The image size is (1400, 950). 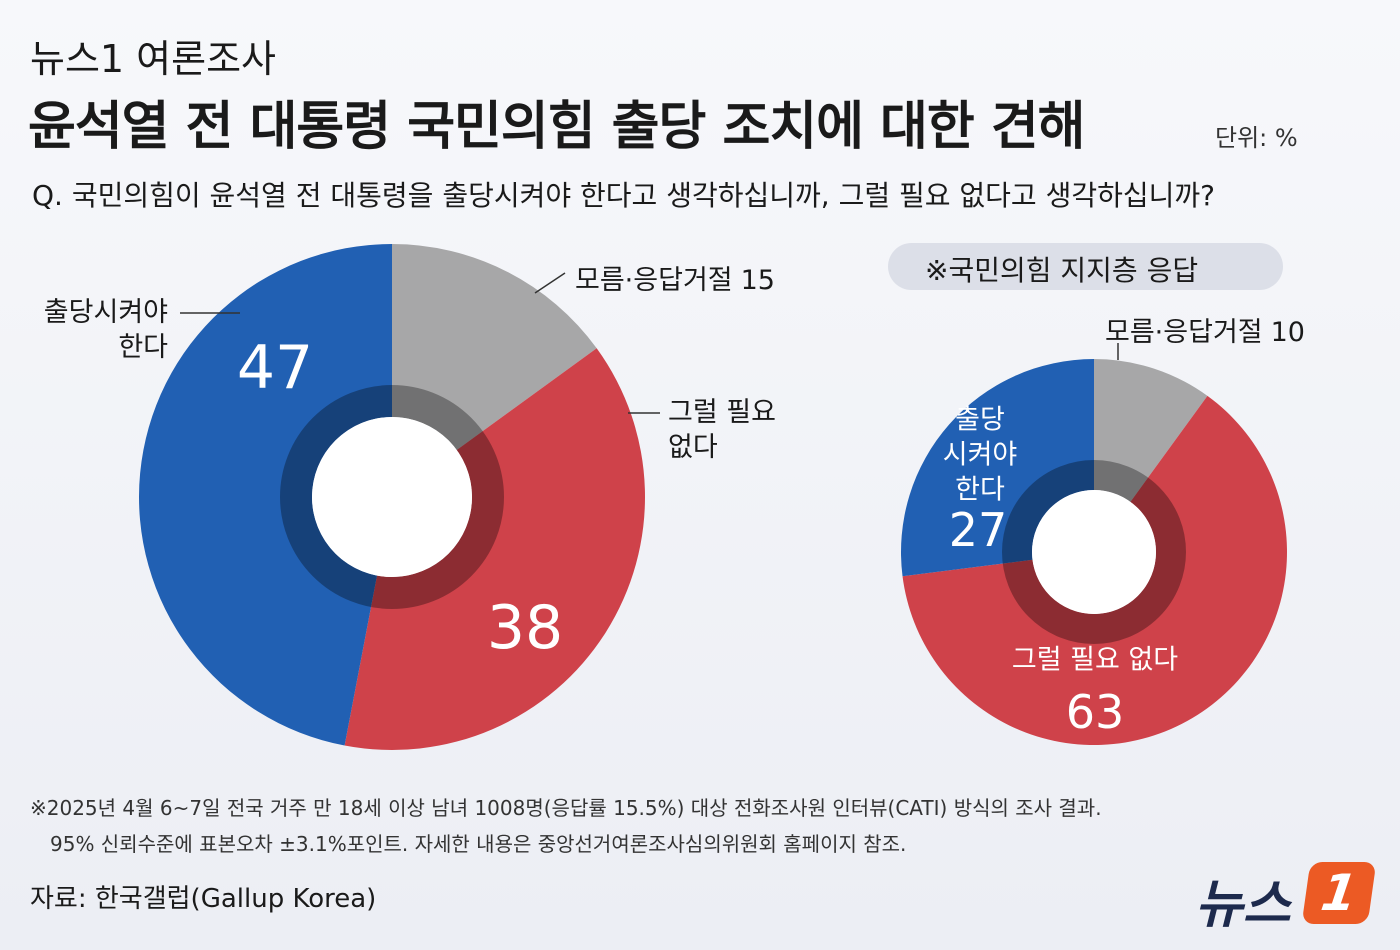 I want to click on kicker: 뉴스1 여론조사, so click(x=153, y=59).